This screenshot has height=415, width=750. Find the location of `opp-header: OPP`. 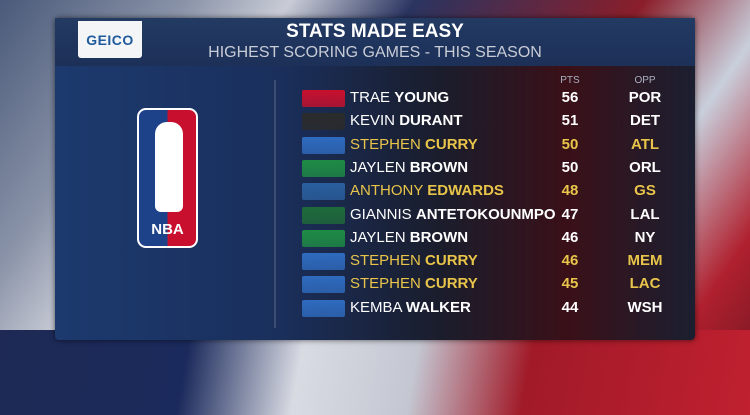

opp-header: OPP is located at coordinates (645, 80).